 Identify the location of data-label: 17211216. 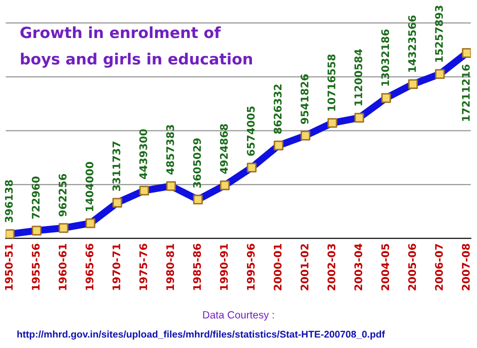
(466, 92).